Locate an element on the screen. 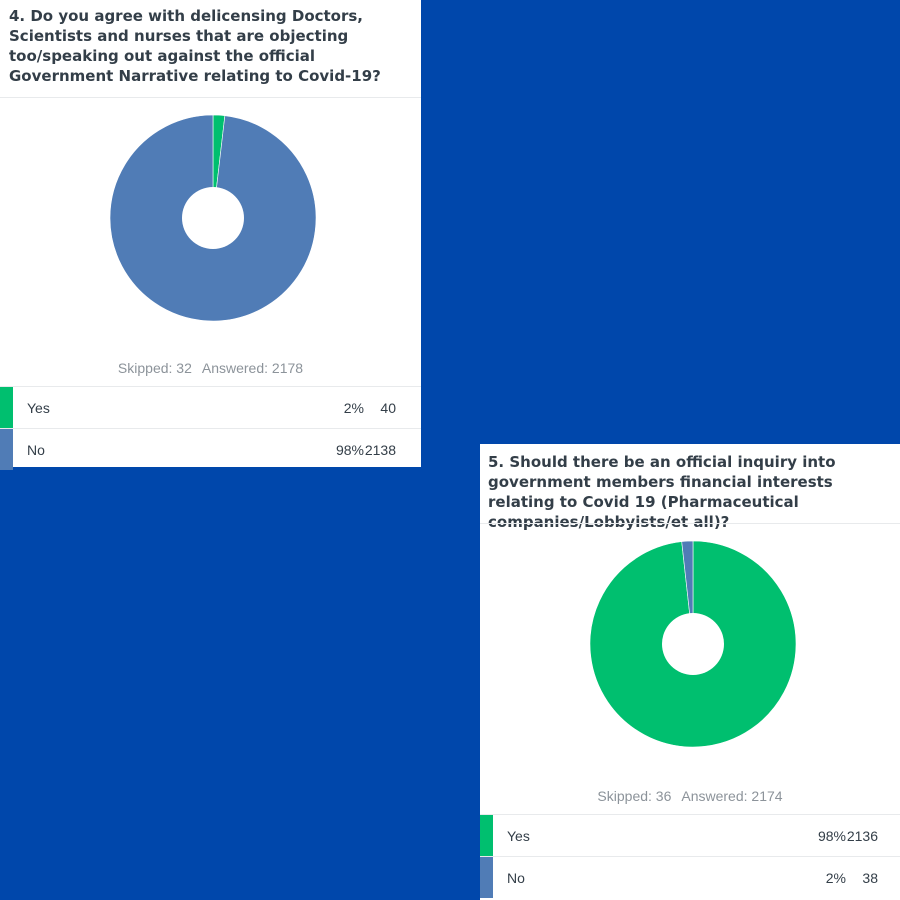 The height and width of the screenshot is (900, 900). question-4-donut-chart is located at coordinates (213, 218).